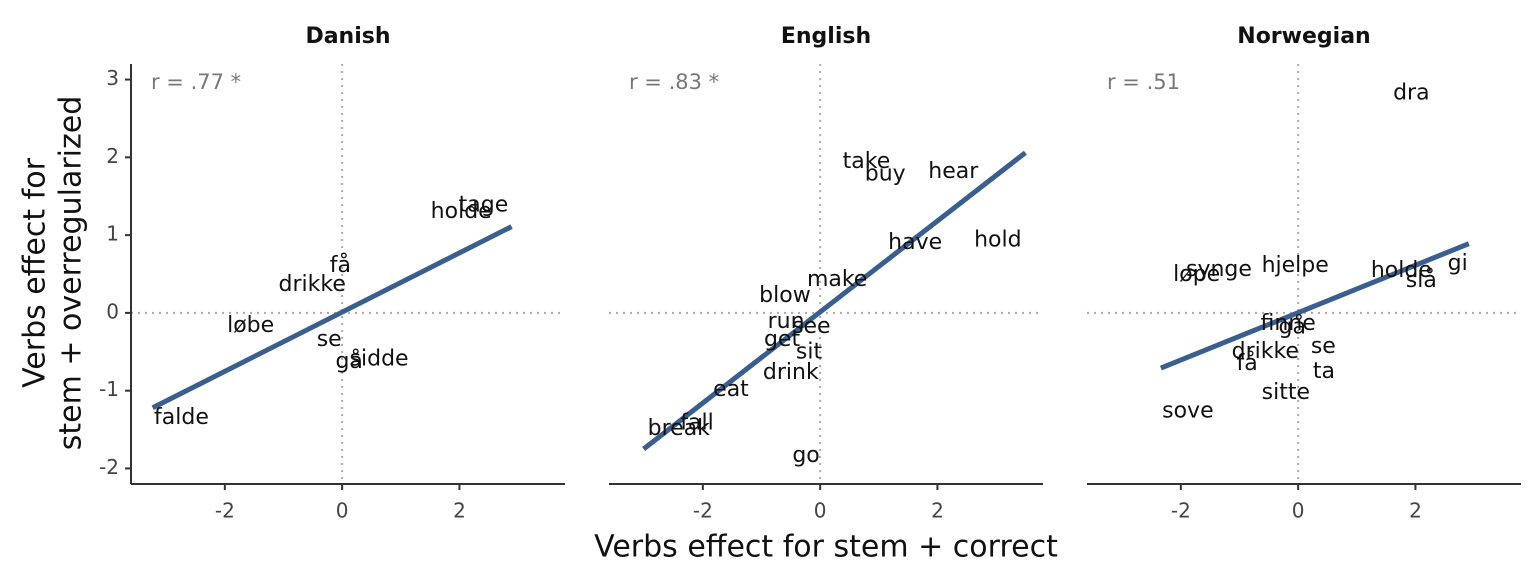  Describe the element at coordinates (196, 82) in the screenshot. I see `annotation: r = .77 *` at that location.